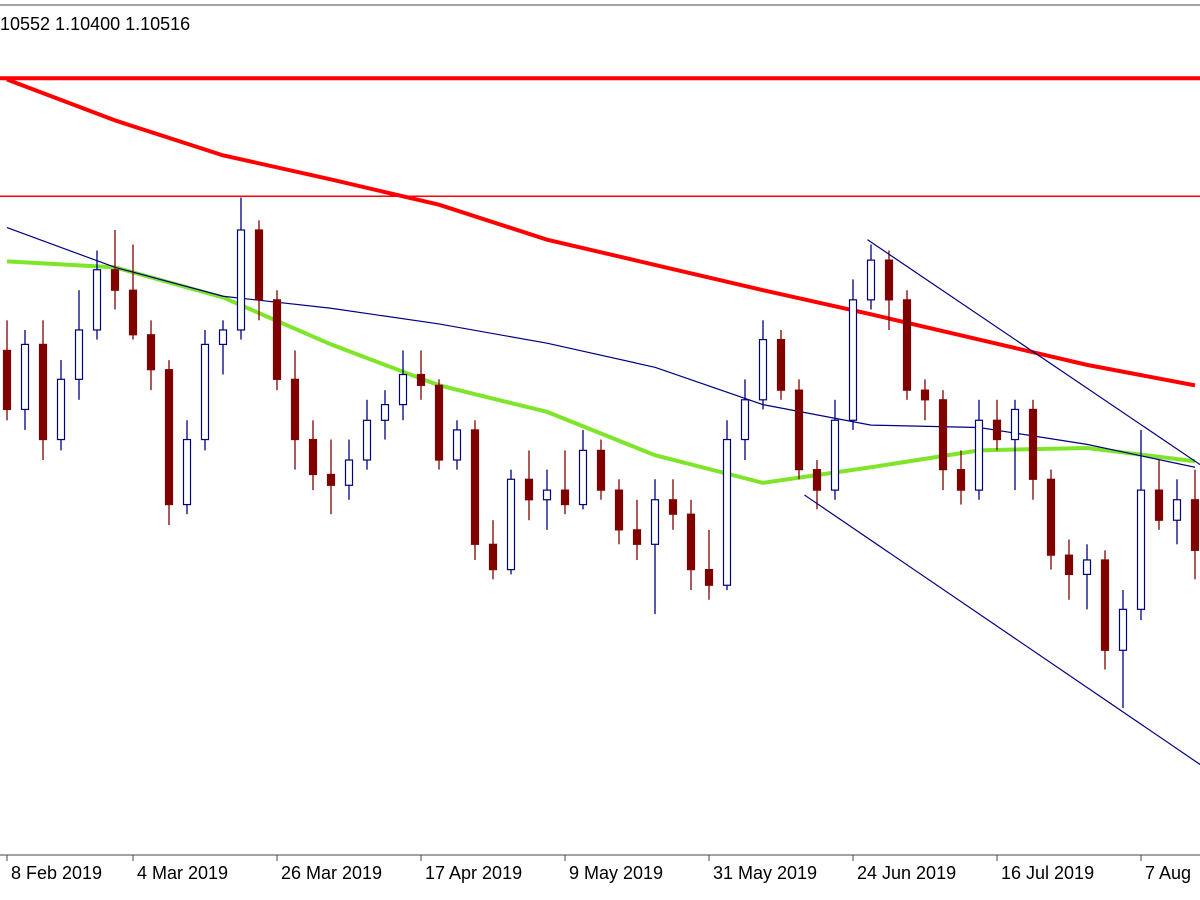 This screenshot has width=1200, height=900. I want to click on price-info: 10552 1.10400 1.10516, so click(95, 24).